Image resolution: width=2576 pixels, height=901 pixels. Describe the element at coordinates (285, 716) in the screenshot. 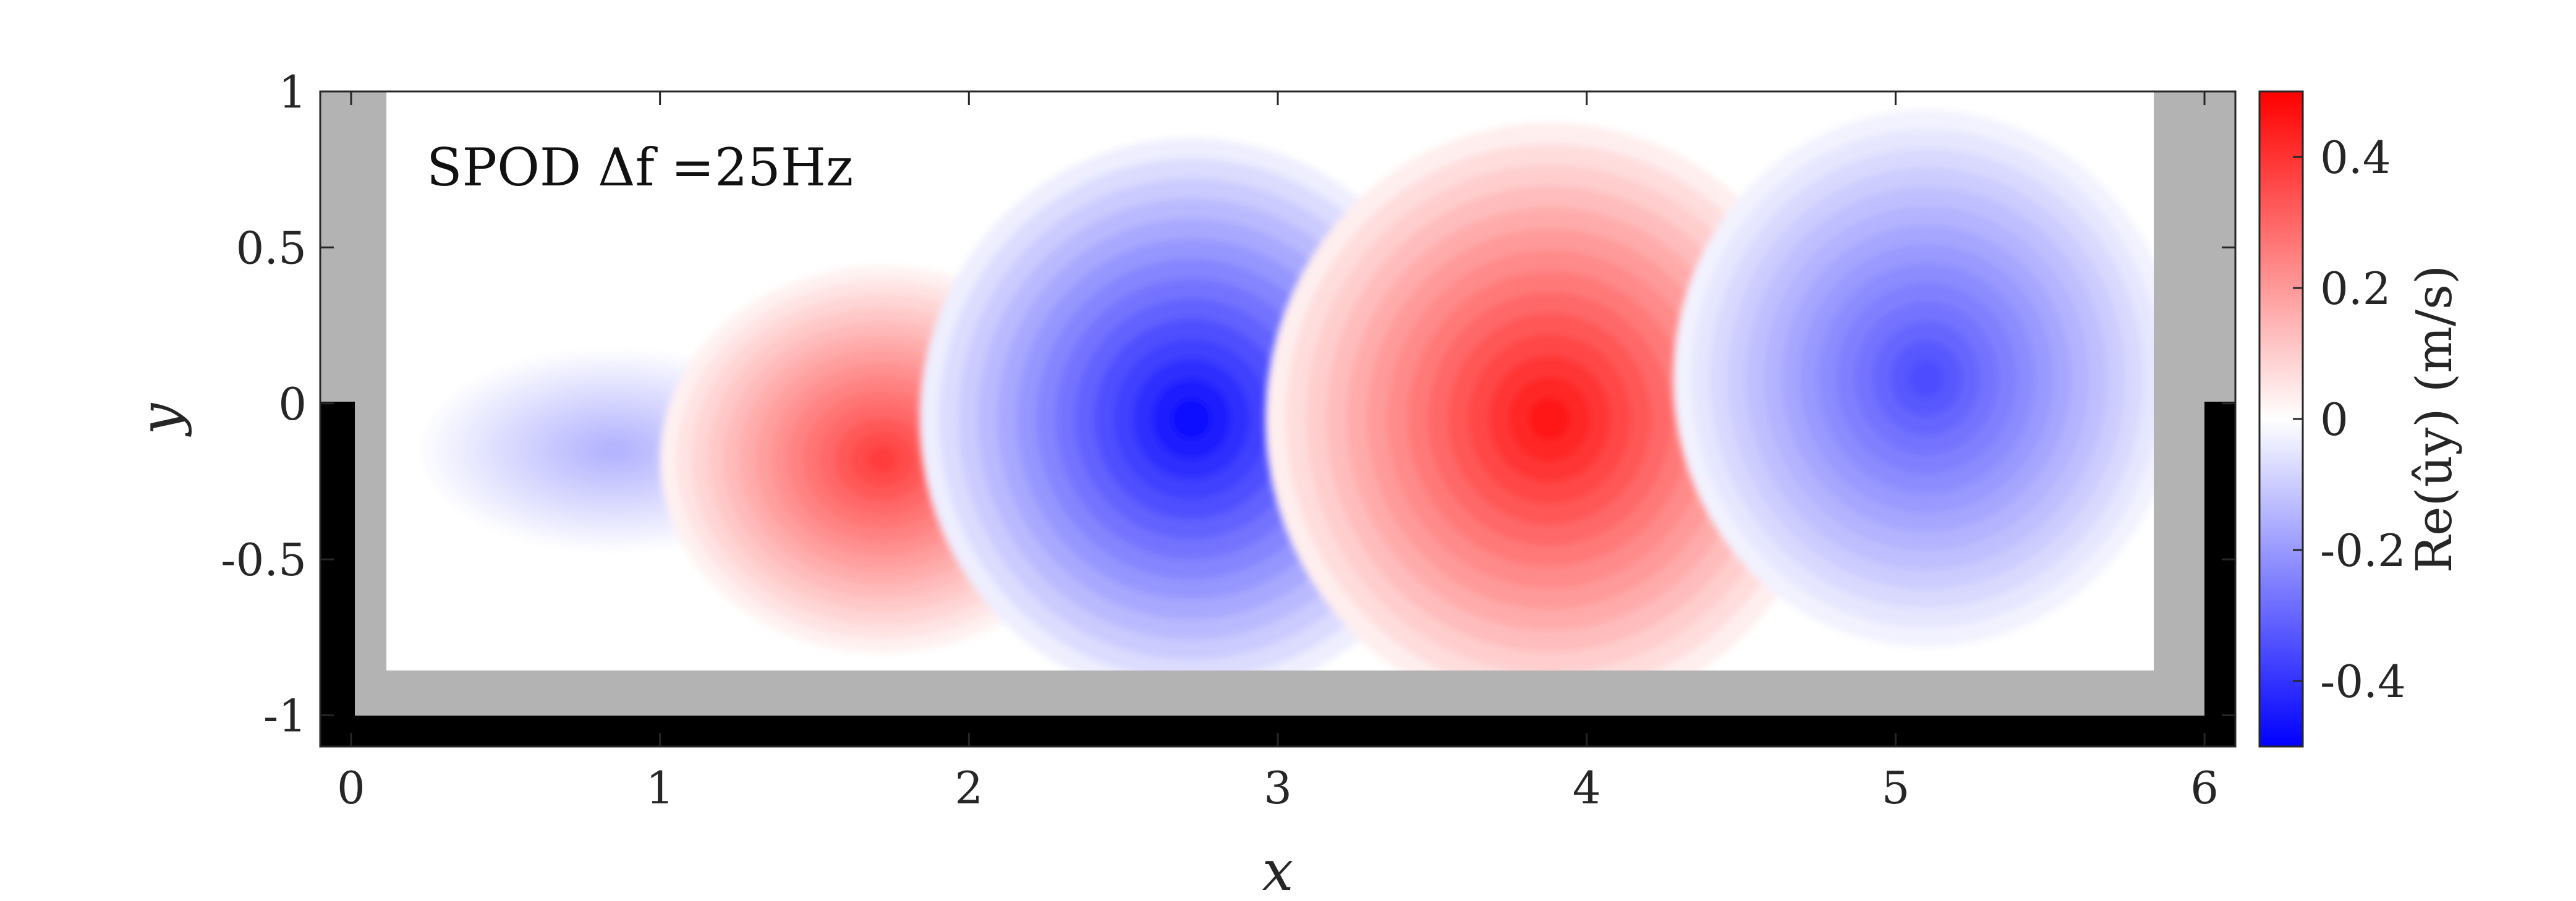

I see `y-tick-label: -1` at that location.